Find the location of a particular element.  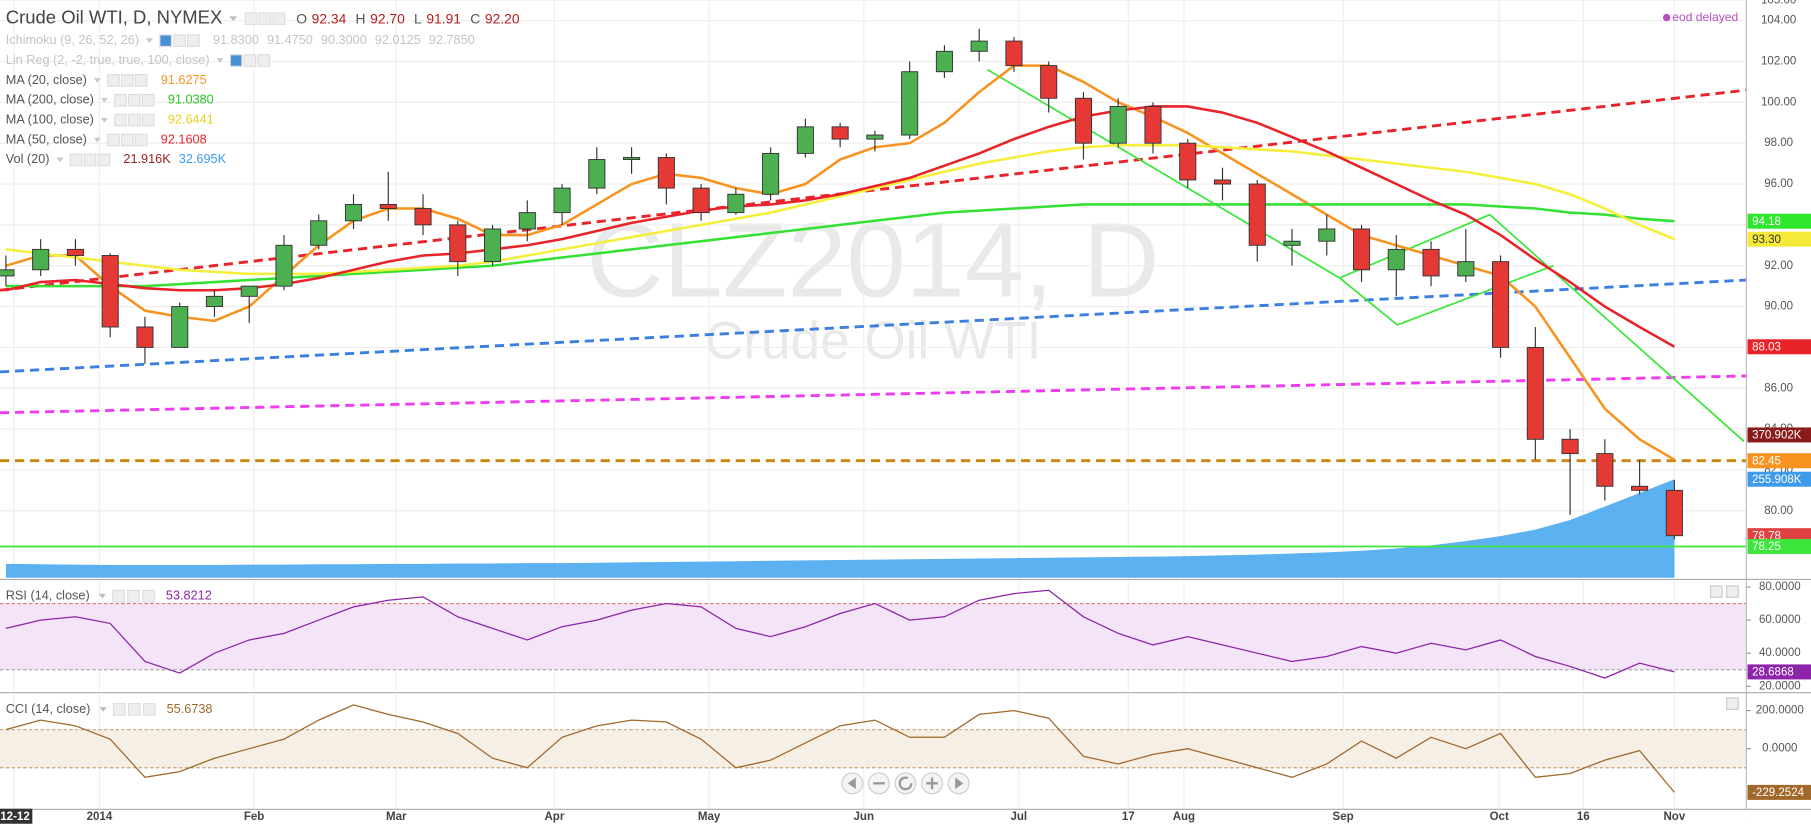

legend-value: 21.916K is located at coordinates (147, 159).